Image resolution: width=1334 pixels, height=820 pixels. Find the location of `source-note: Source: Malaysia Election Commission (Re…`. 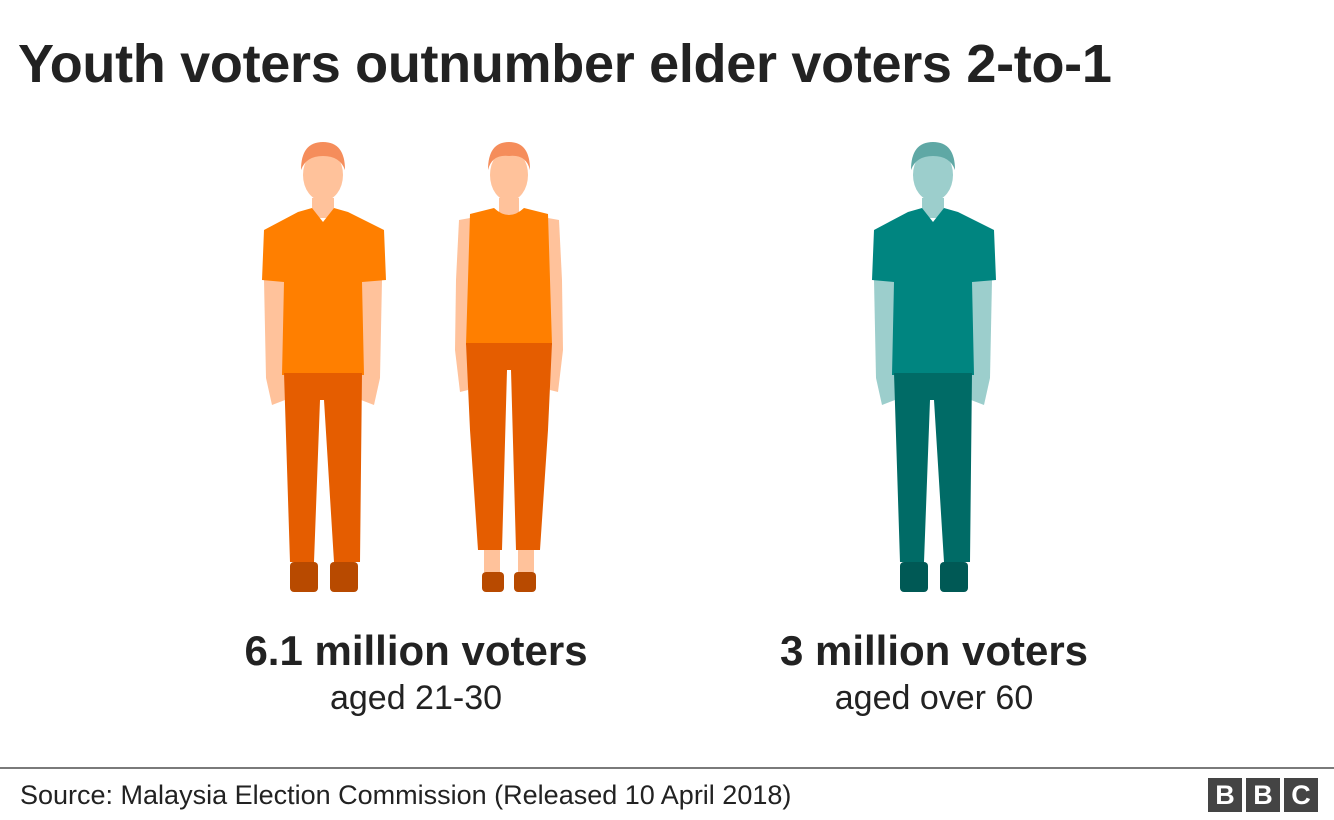

source-note: Source: Malaysia Election Commission (Re… is located at coordinates (406, 795).